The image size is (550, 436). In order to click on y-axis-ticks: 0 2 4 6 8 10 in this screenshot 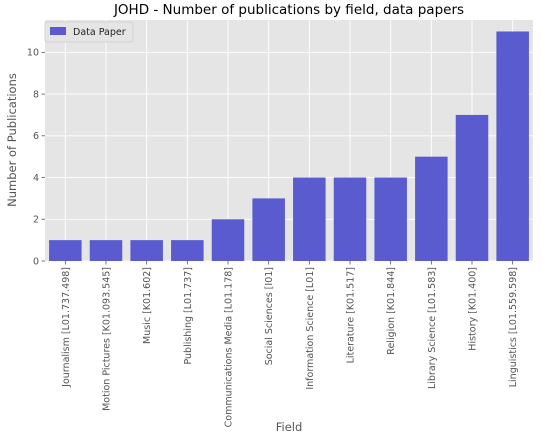, I will do `click(36, 157)`.